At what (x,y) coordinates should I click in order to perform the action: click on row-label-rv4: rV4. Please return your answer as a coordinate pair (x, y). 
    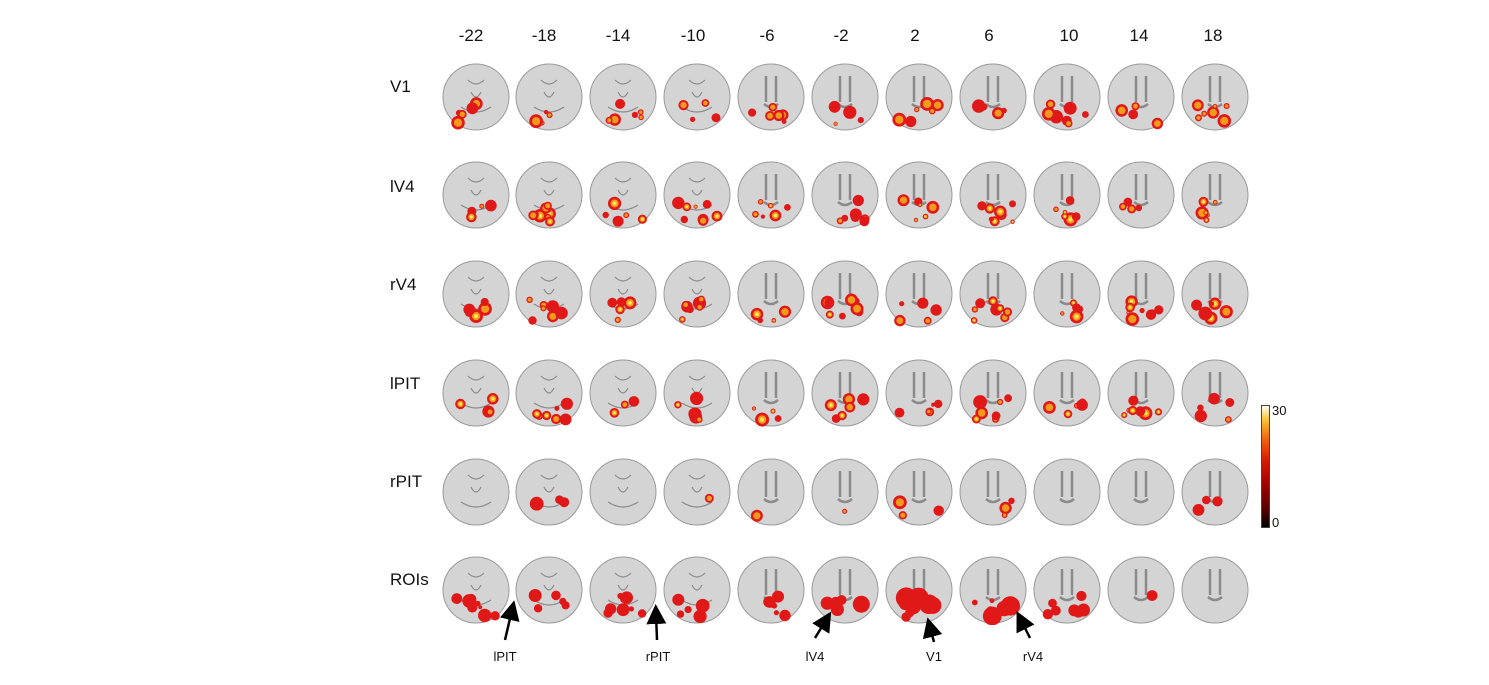
    Looking at the image, I should click on (403, 284).